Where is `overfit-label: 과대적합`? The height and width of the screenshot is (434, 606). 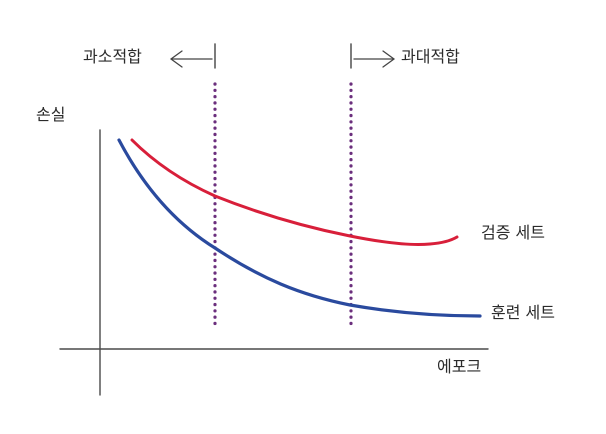
overfit-label: 과대적합 is located at coordinates (430, 56).